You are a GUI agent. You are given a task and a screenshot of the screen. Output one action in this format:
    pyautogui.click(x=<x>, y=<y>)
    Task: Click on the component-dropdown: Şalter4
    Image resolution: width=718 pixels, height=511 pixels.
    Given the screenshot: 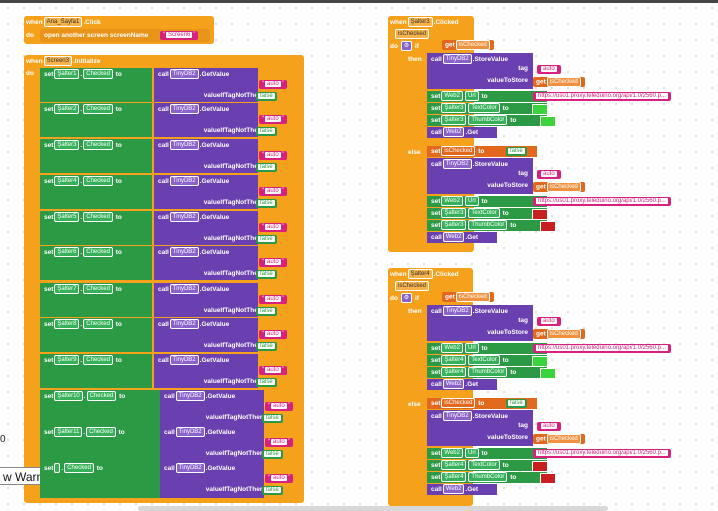 What is the action you would take?
    pyautogui.click(x=420, y=274)
    